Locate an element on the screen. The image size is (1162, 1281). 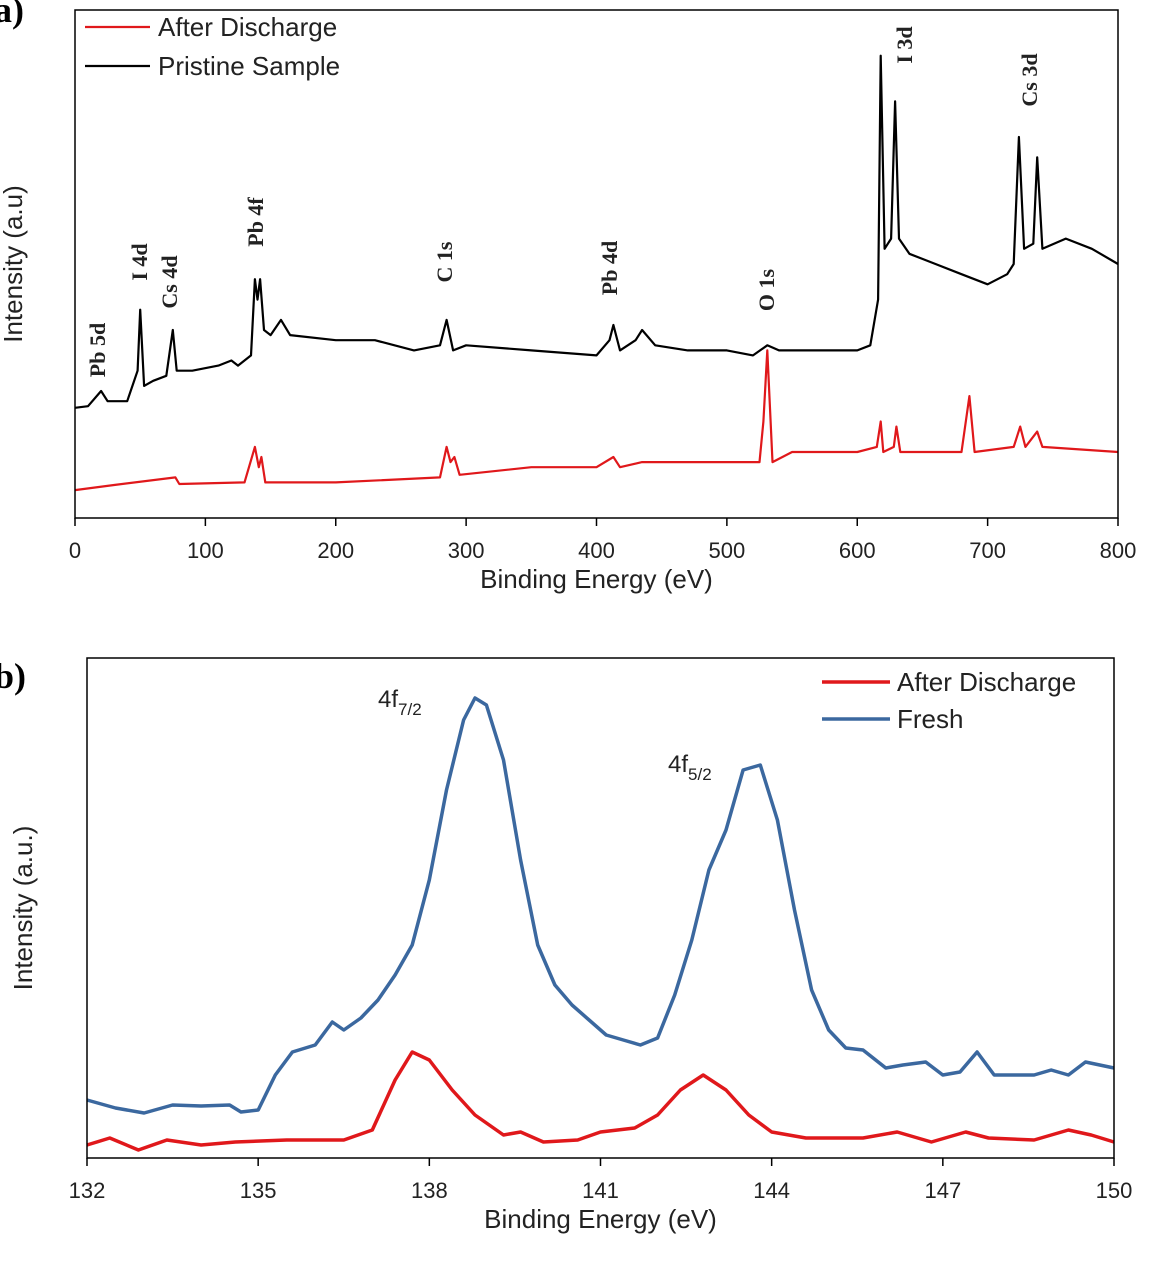
peak-label: 4f7/2 is located at coordinates (400, 702).